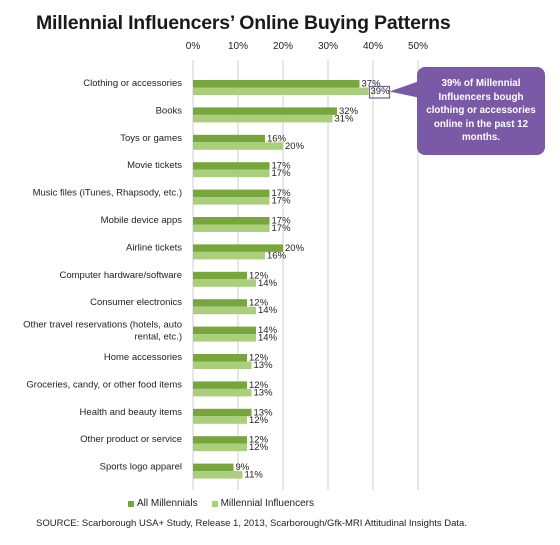 The width and height of the screenshot is (560, 545). What do you see at coordinates (167, 503) in the screenshot?
I see `legend-label-all-millennials: All Millennials` at bounding box center [167, 503].